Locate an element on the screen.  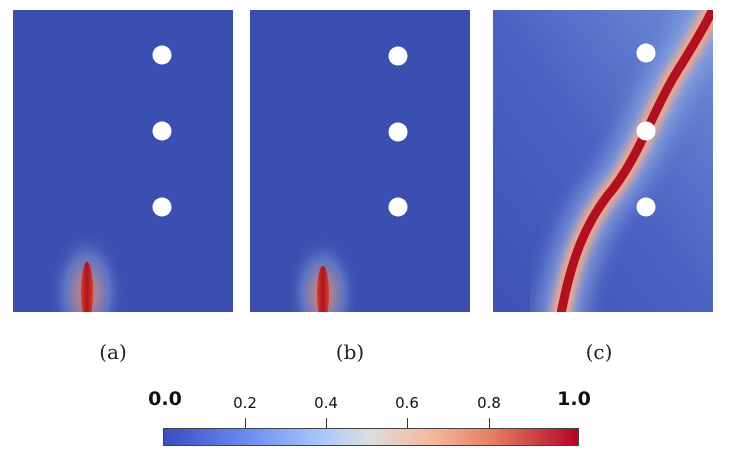
panel-c-hole-bottom is located at coordinates (646, 207).